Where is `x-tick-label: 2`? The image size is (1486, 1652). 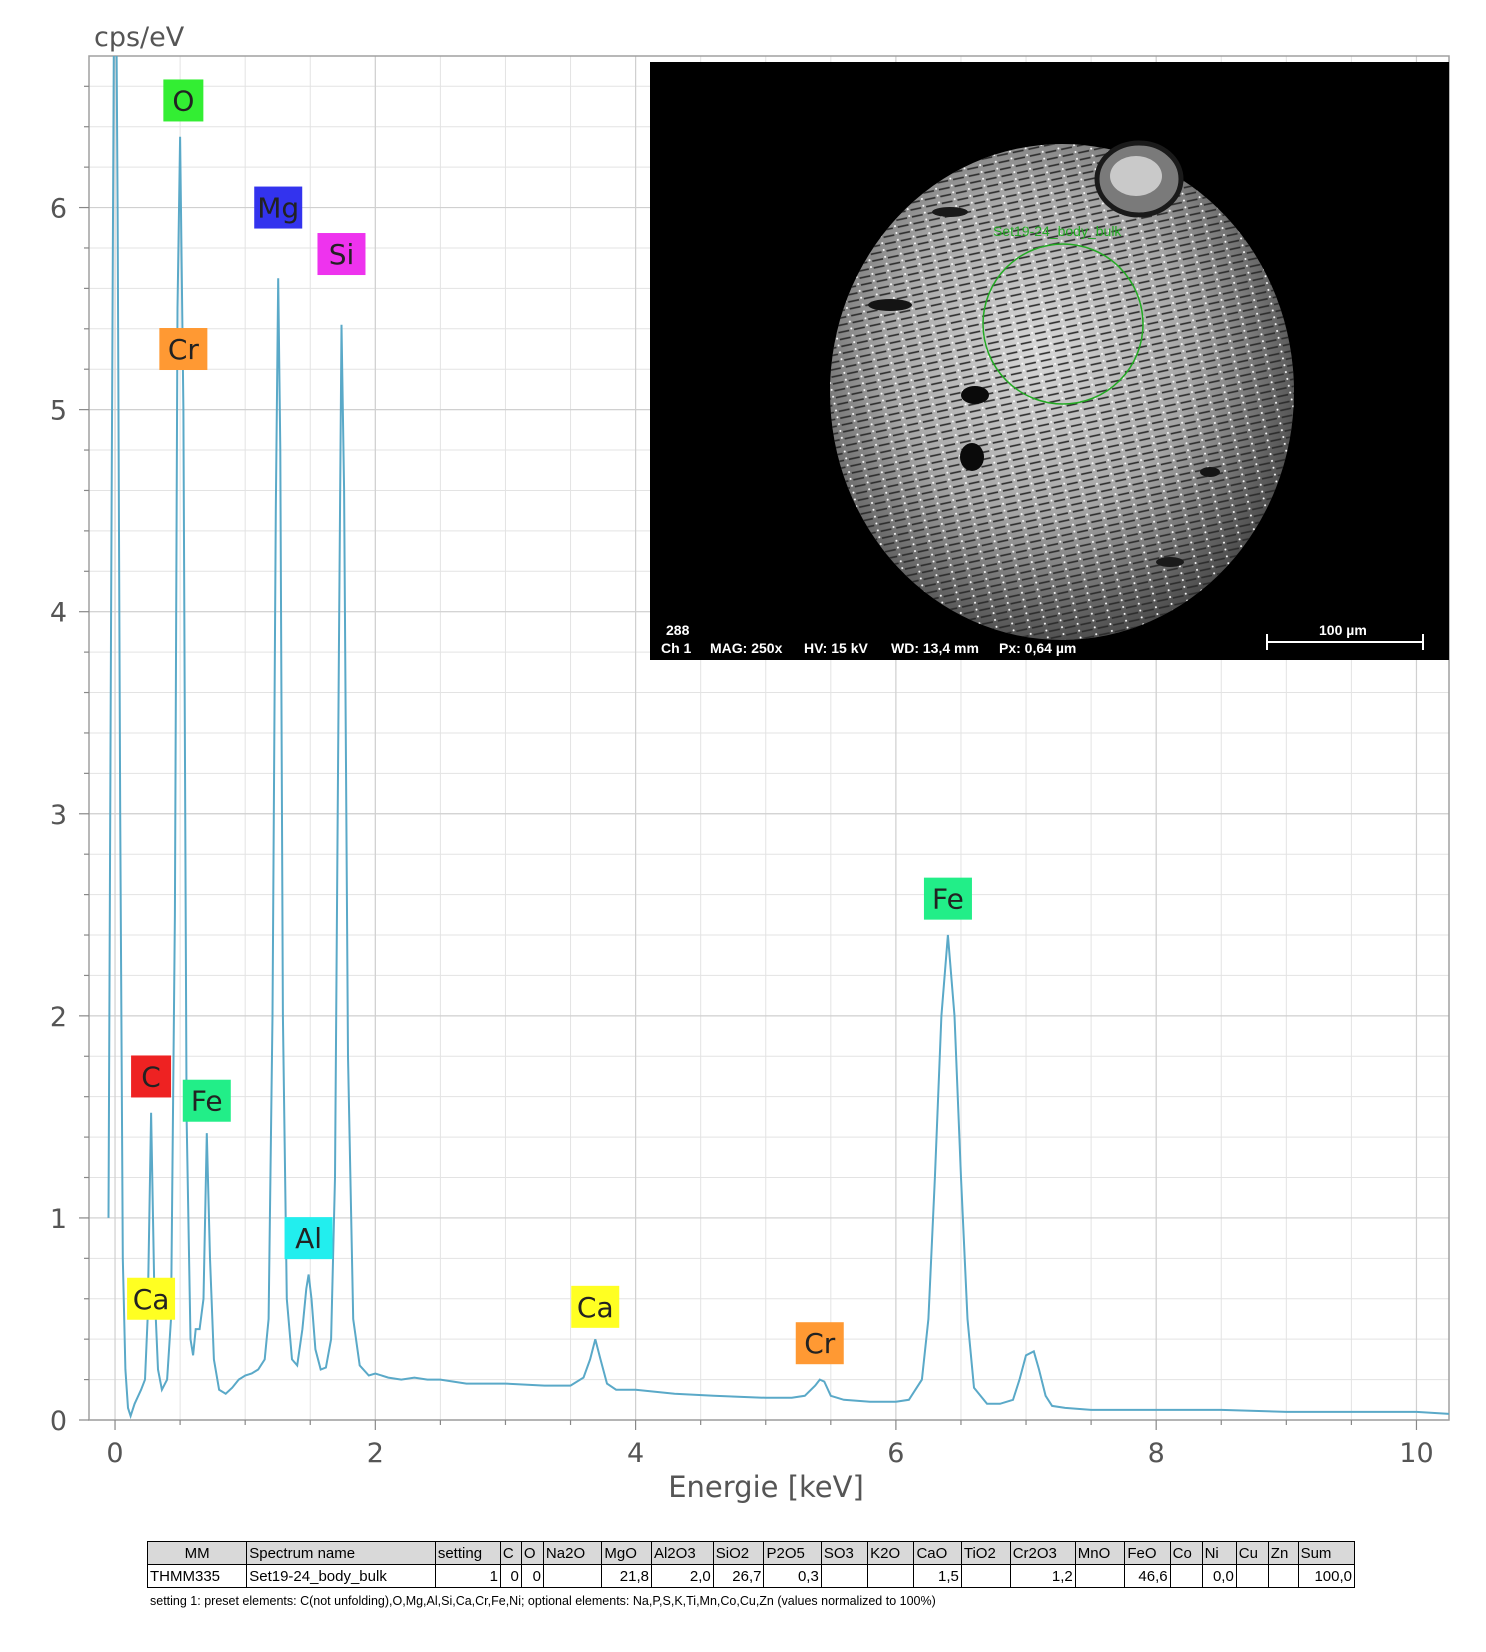 x-tick-label: 2 is located at coordinates (375, 1453).